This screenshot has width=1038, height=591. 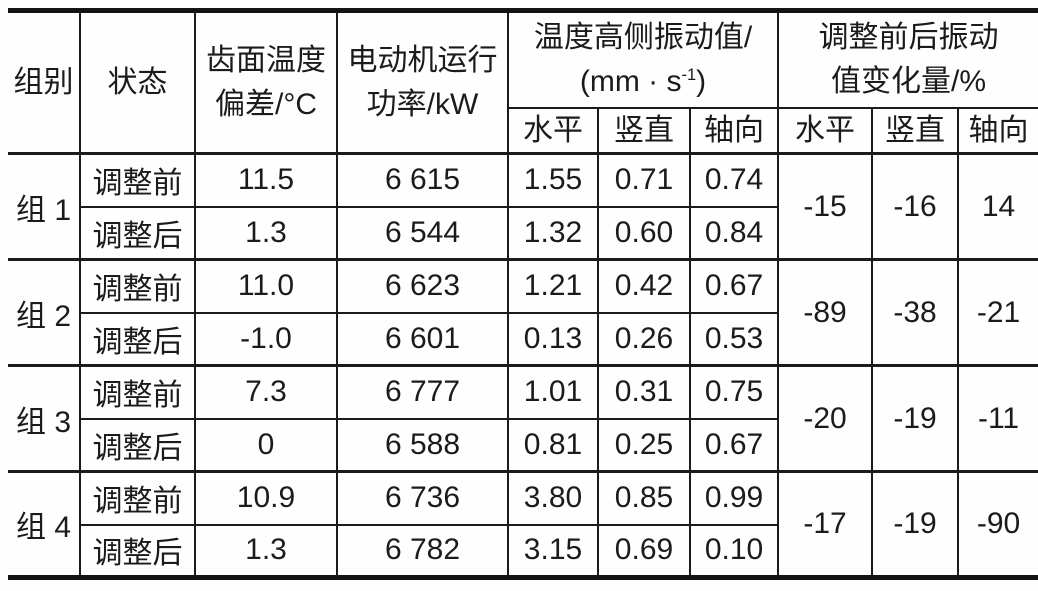 I want to click on header-vib-unit-pre: (mm · s, so click(x=630, y=81).